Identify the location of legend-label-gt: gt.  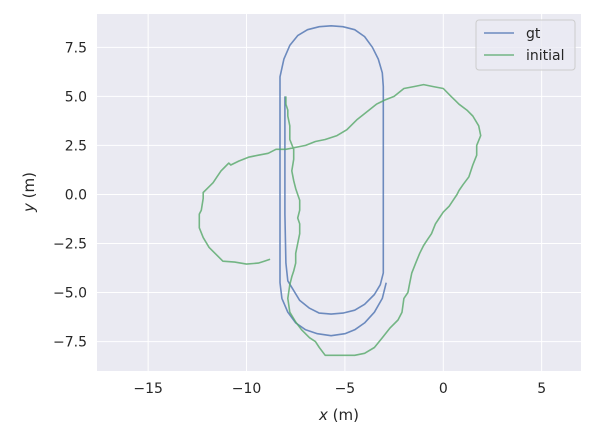
(533, 34).